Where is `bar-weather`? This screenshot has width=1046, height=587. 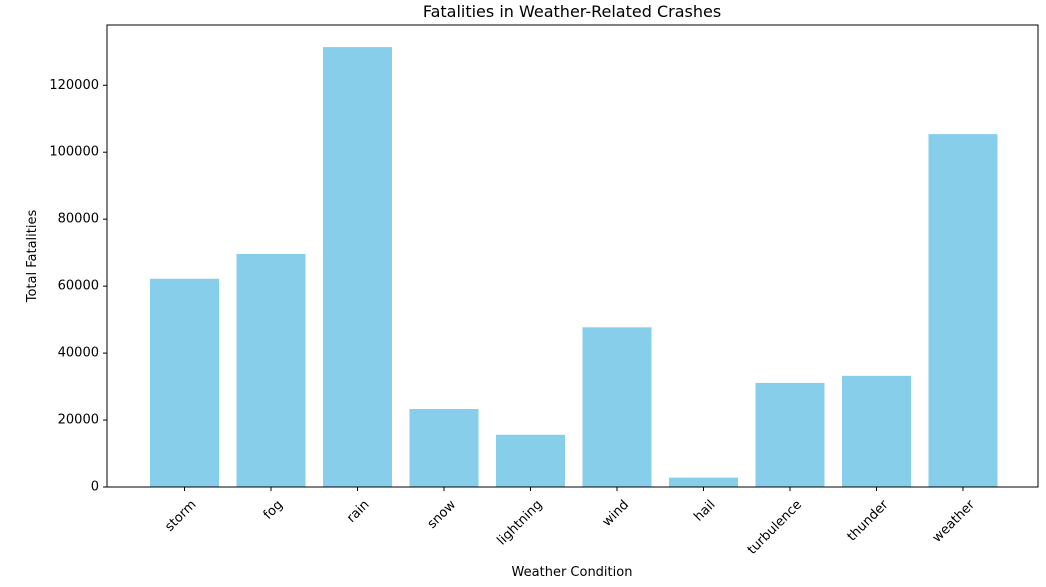
bar-weather is located at coordinates (963, 310).